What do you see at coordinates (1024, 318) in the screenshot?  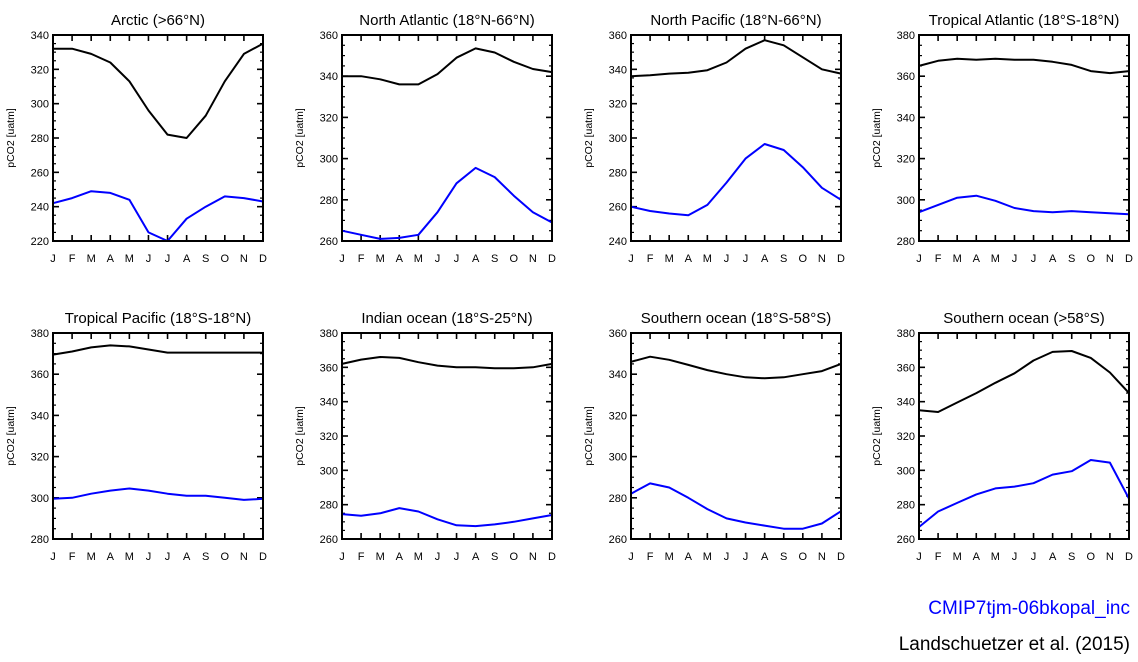 I see `panel-title: Southern ocean (>58°S)` at bounding box center [1024, 318].